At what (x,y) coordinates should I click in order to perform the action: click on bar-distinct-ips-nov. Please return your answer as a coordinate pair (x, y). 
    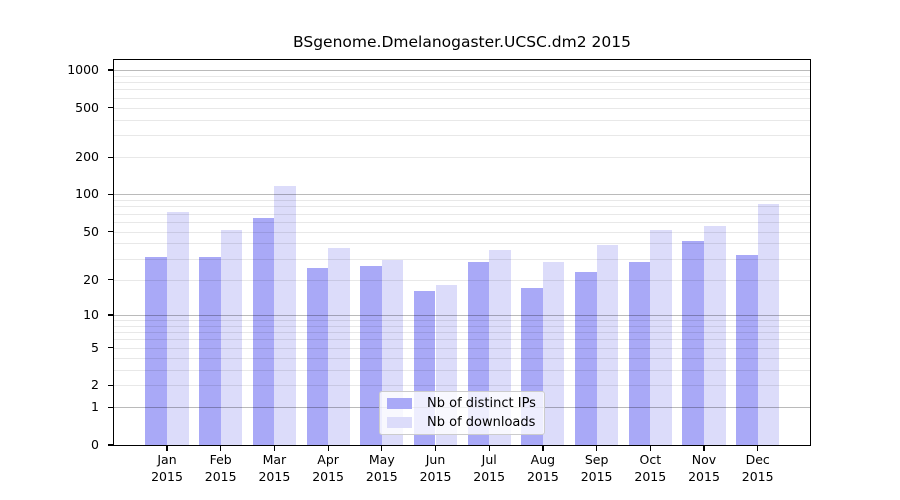
    Looking at the image, I should click on (693, 343).